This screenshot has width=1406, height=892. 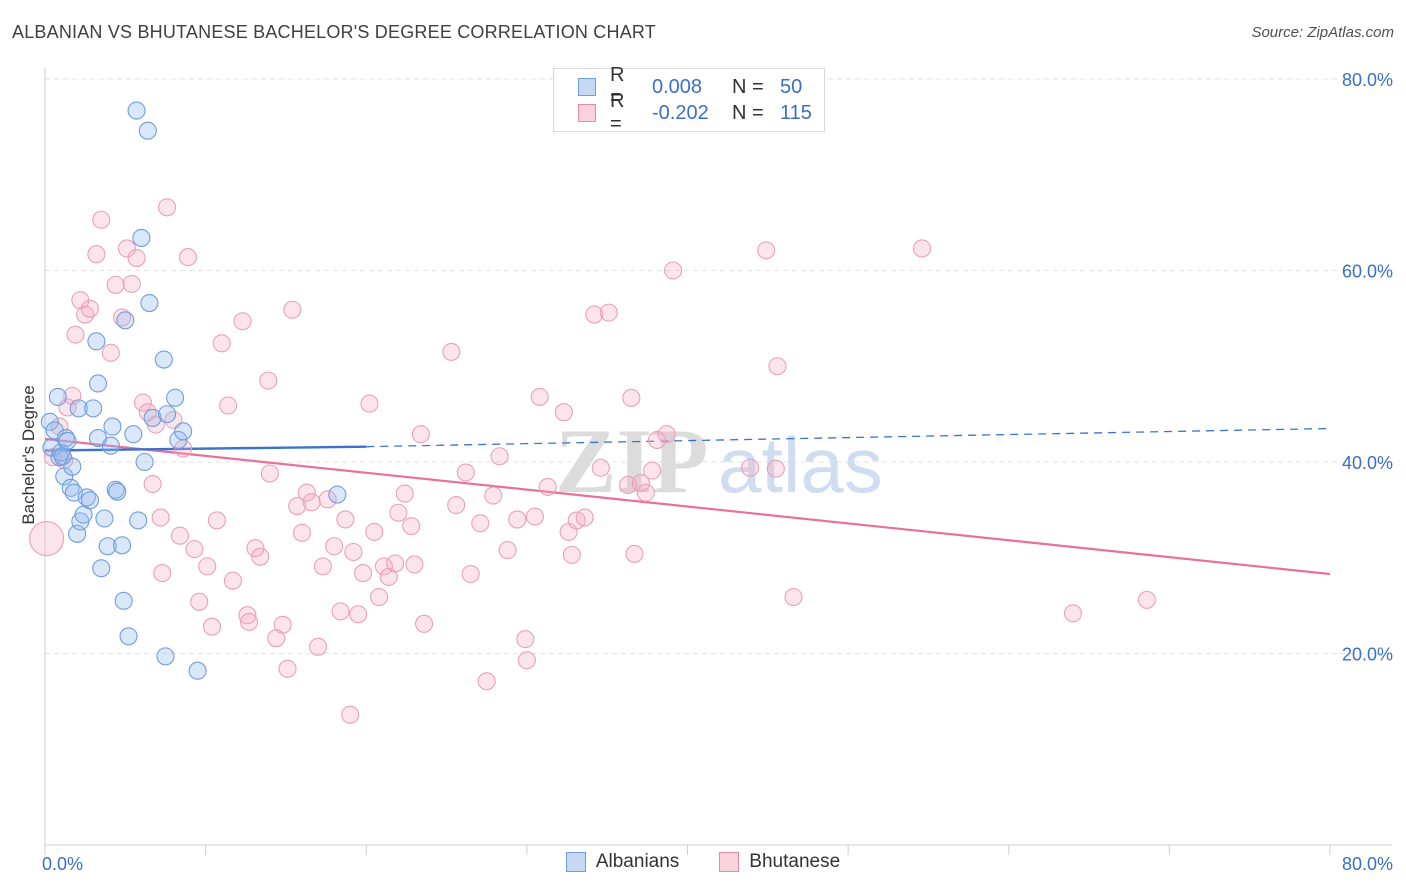 I want to click on r-label: R =, so click(x=617, y=86).